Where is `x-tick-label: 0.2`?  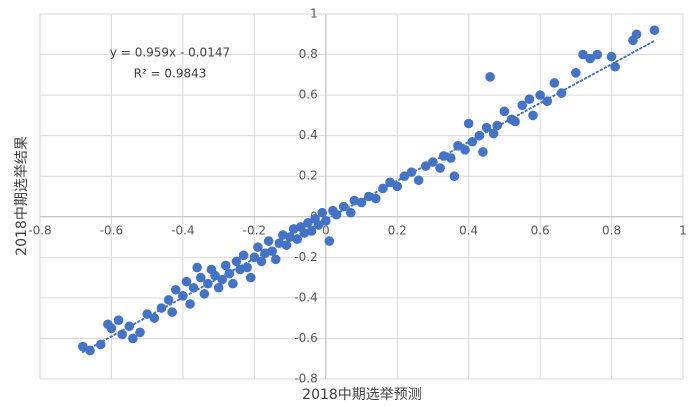
x-tick-label: 0.2 is located at coordinates (397, 230).